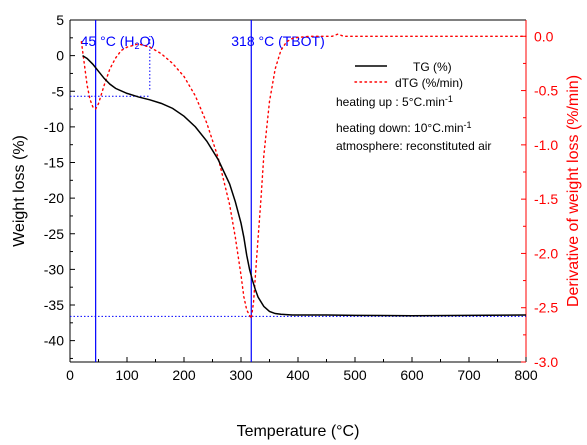 The image size is (587, 445). What do you see at coordinates (546, 199) in the screenshot?
I see `y-right-tick-label: -1.5` at bounding box center [546, 199].